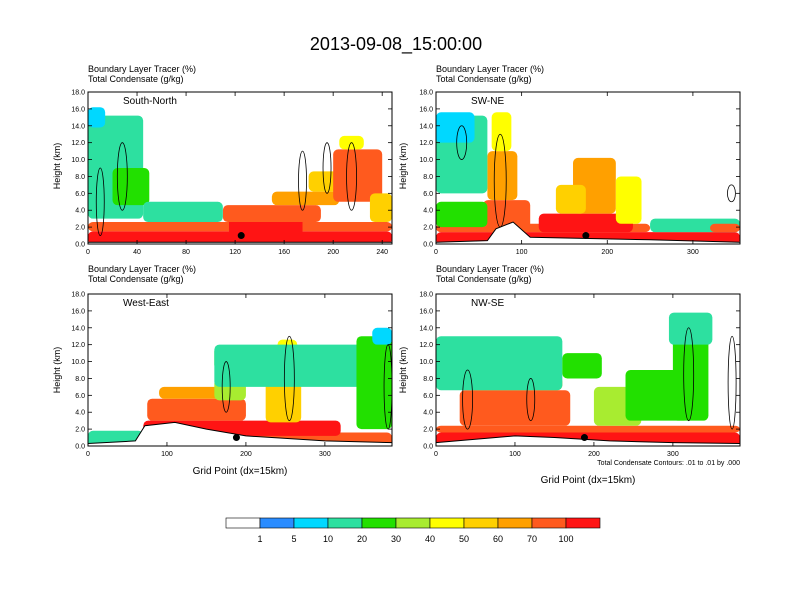 This screenshot has height=612, width=792. What do you see at coordinates (498, 539) in the screenshot?
I see `colorbar-label: 60` at bounding box center [498, 539].